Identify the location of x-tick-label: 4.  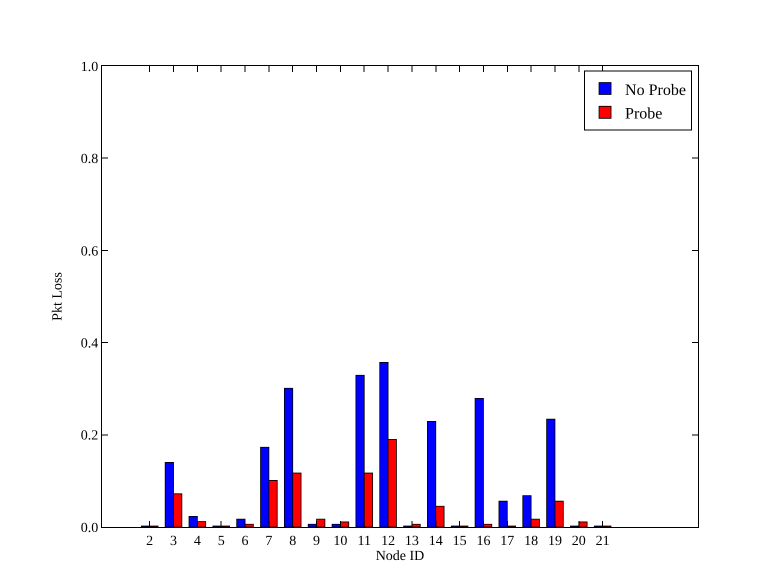
(197, 541).